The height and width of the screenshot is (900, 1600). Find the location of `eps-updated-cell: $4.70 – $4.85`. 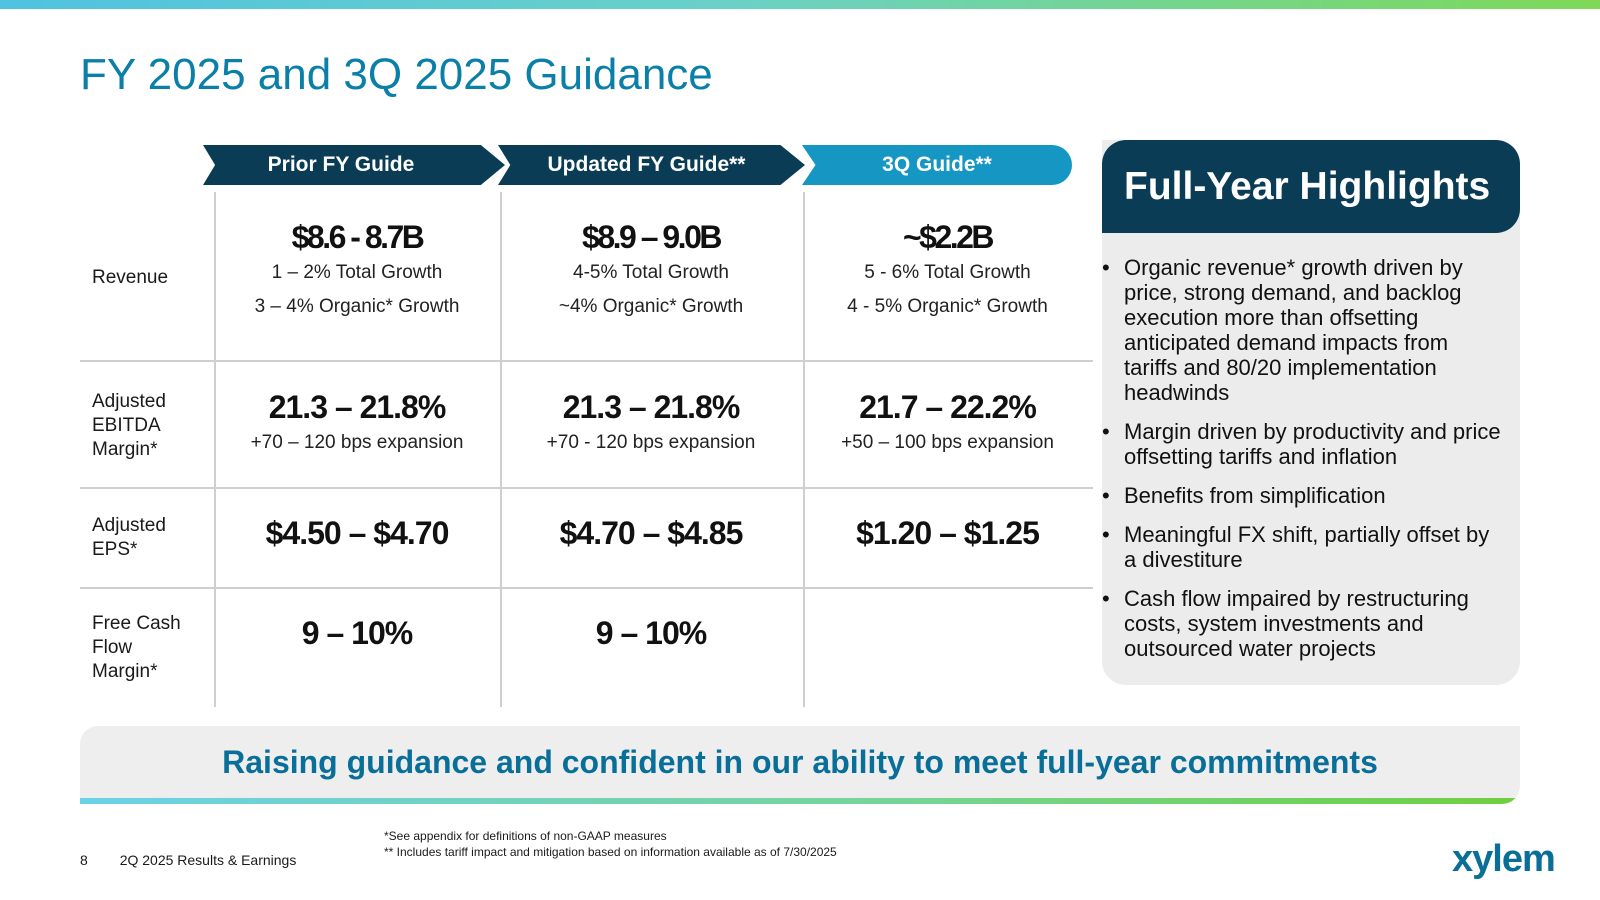

eps-updated-cell: $4.70 – $4.85 is located at coordinates (651, 533).